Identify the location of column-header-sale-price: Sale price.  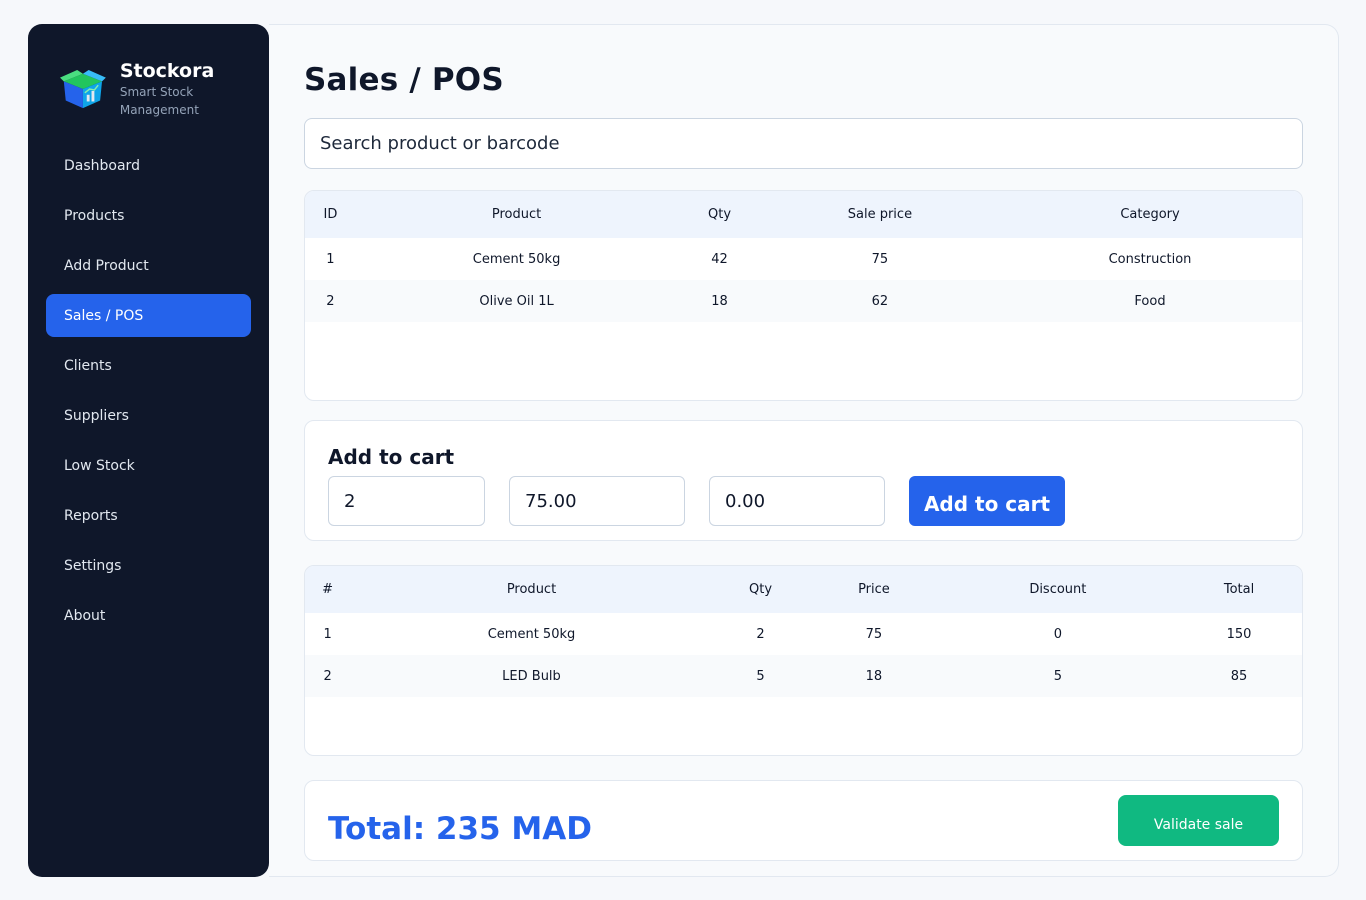
(880, 214).